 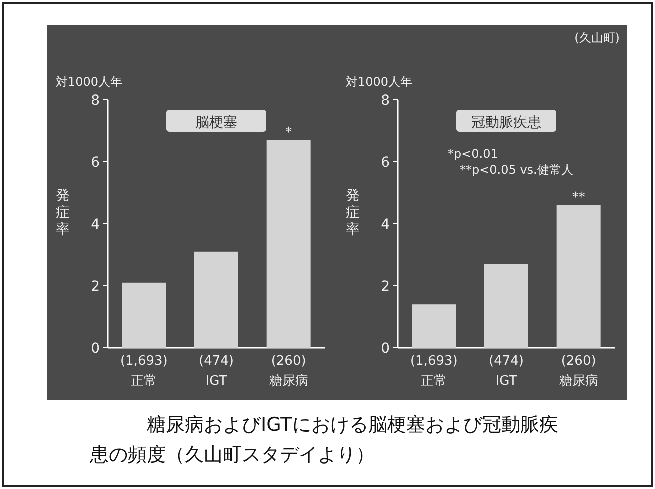 I want to click on text: 脳梗塞, so click(x=217, y=123).